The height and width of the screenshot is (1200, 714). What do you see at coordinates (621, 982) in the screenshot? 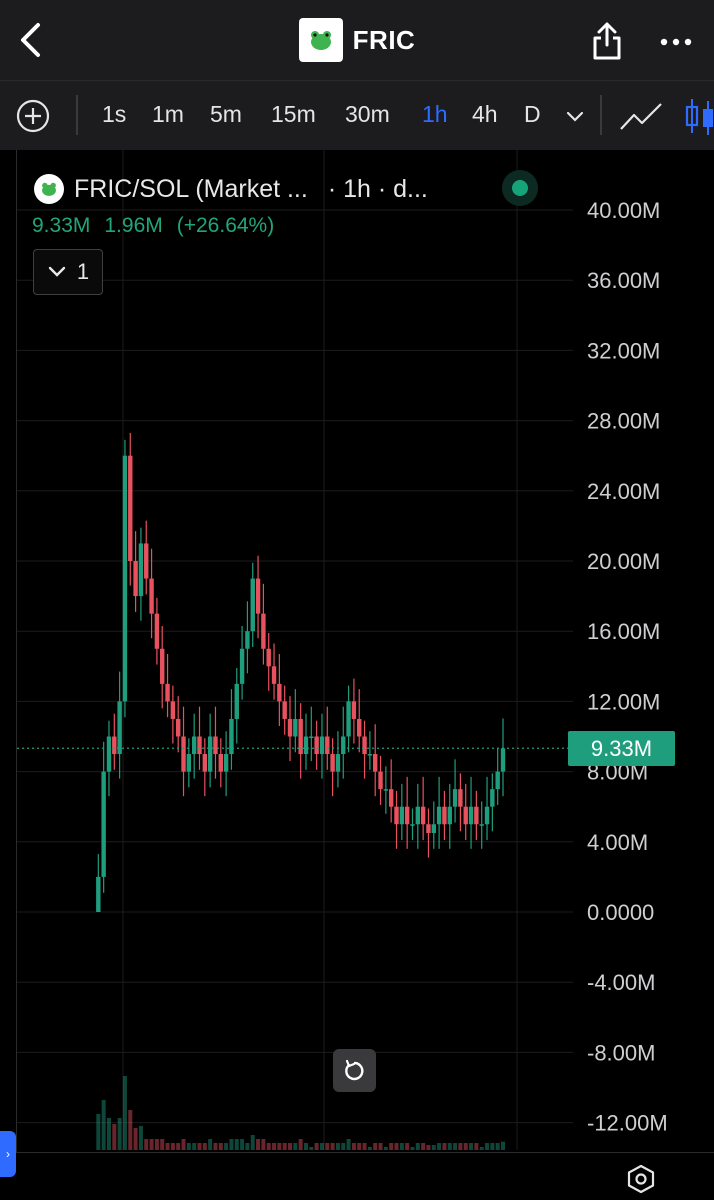
I see `y-tick-label: -4.00M` at bounding box center [621, 982].